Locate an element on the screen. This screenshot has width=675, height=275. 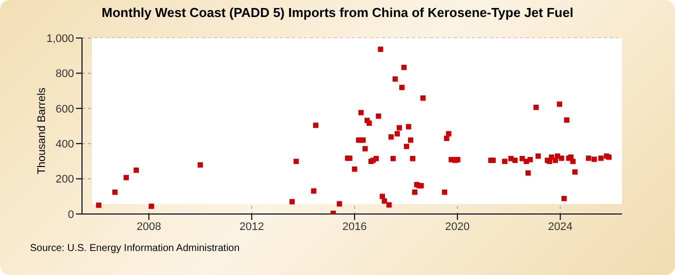
y-tick-label: 800 is located at coordinates (65, 74).